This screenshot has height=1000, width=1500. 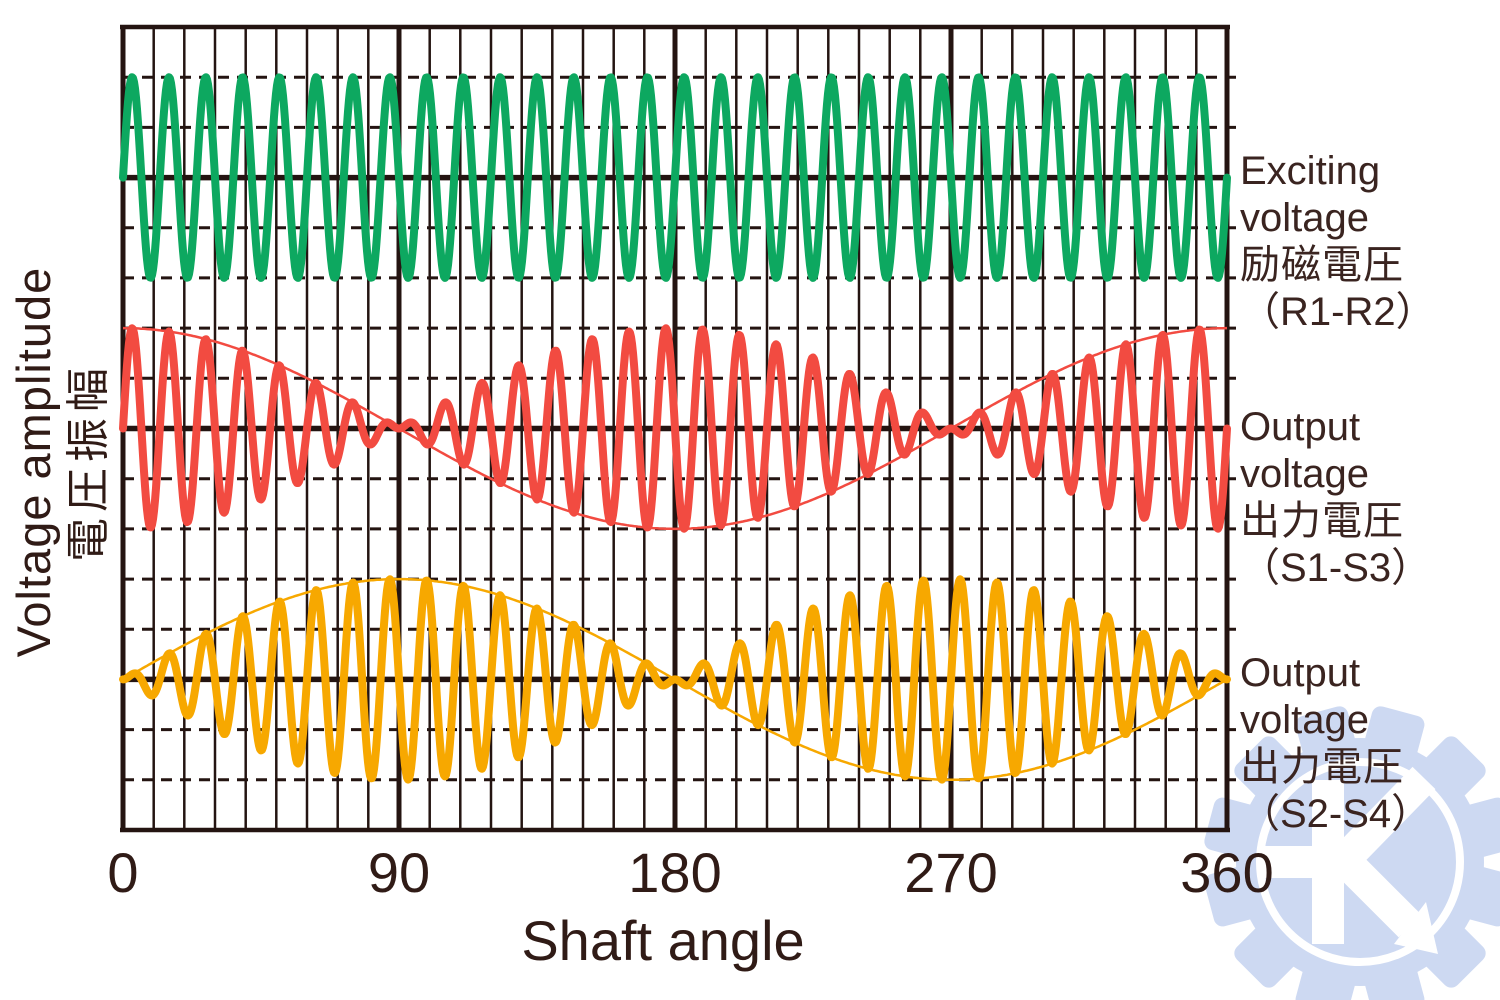 I want to click on series-label-terminals: （R1-R2）, so click(x=1338, y=312).